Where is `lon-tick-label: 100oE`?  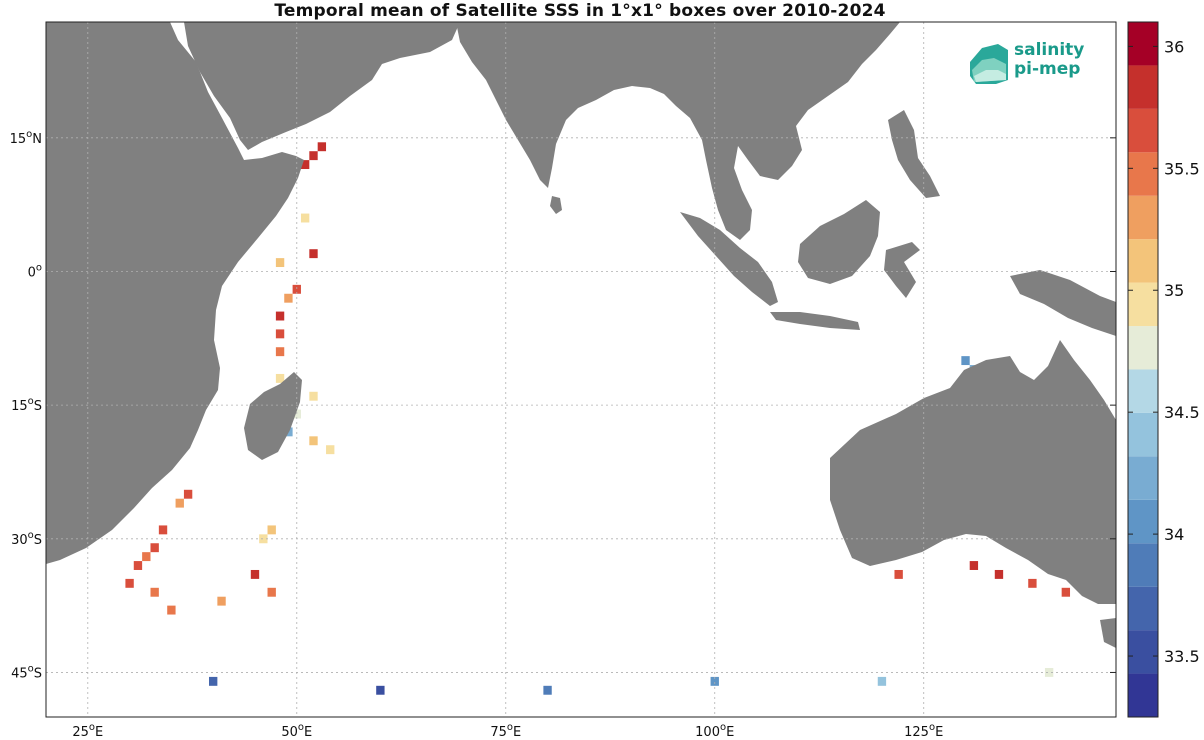
lon-tick-label: 100oE is located at coordinates (714, 731).